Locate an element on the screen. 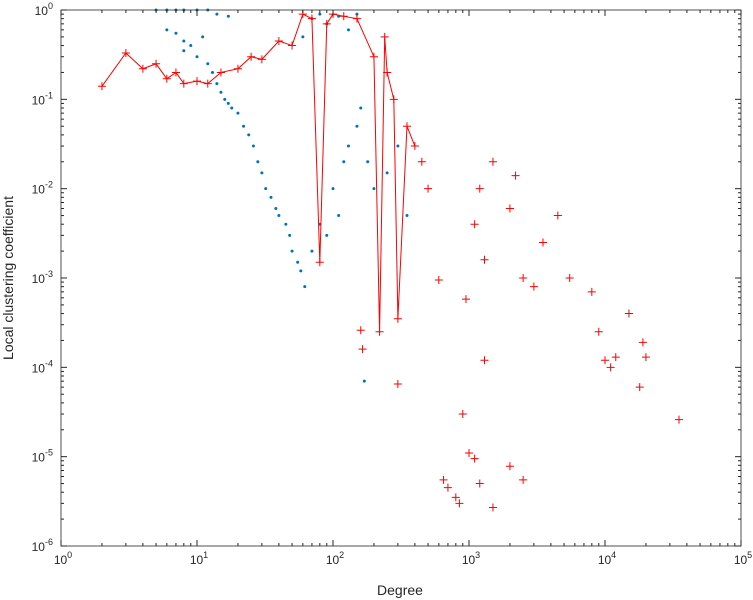 Image resolution: width=753 pixels, height=600 pixels. y-axis-title: Local clustering coefficient is located at coordinates (8, 278).